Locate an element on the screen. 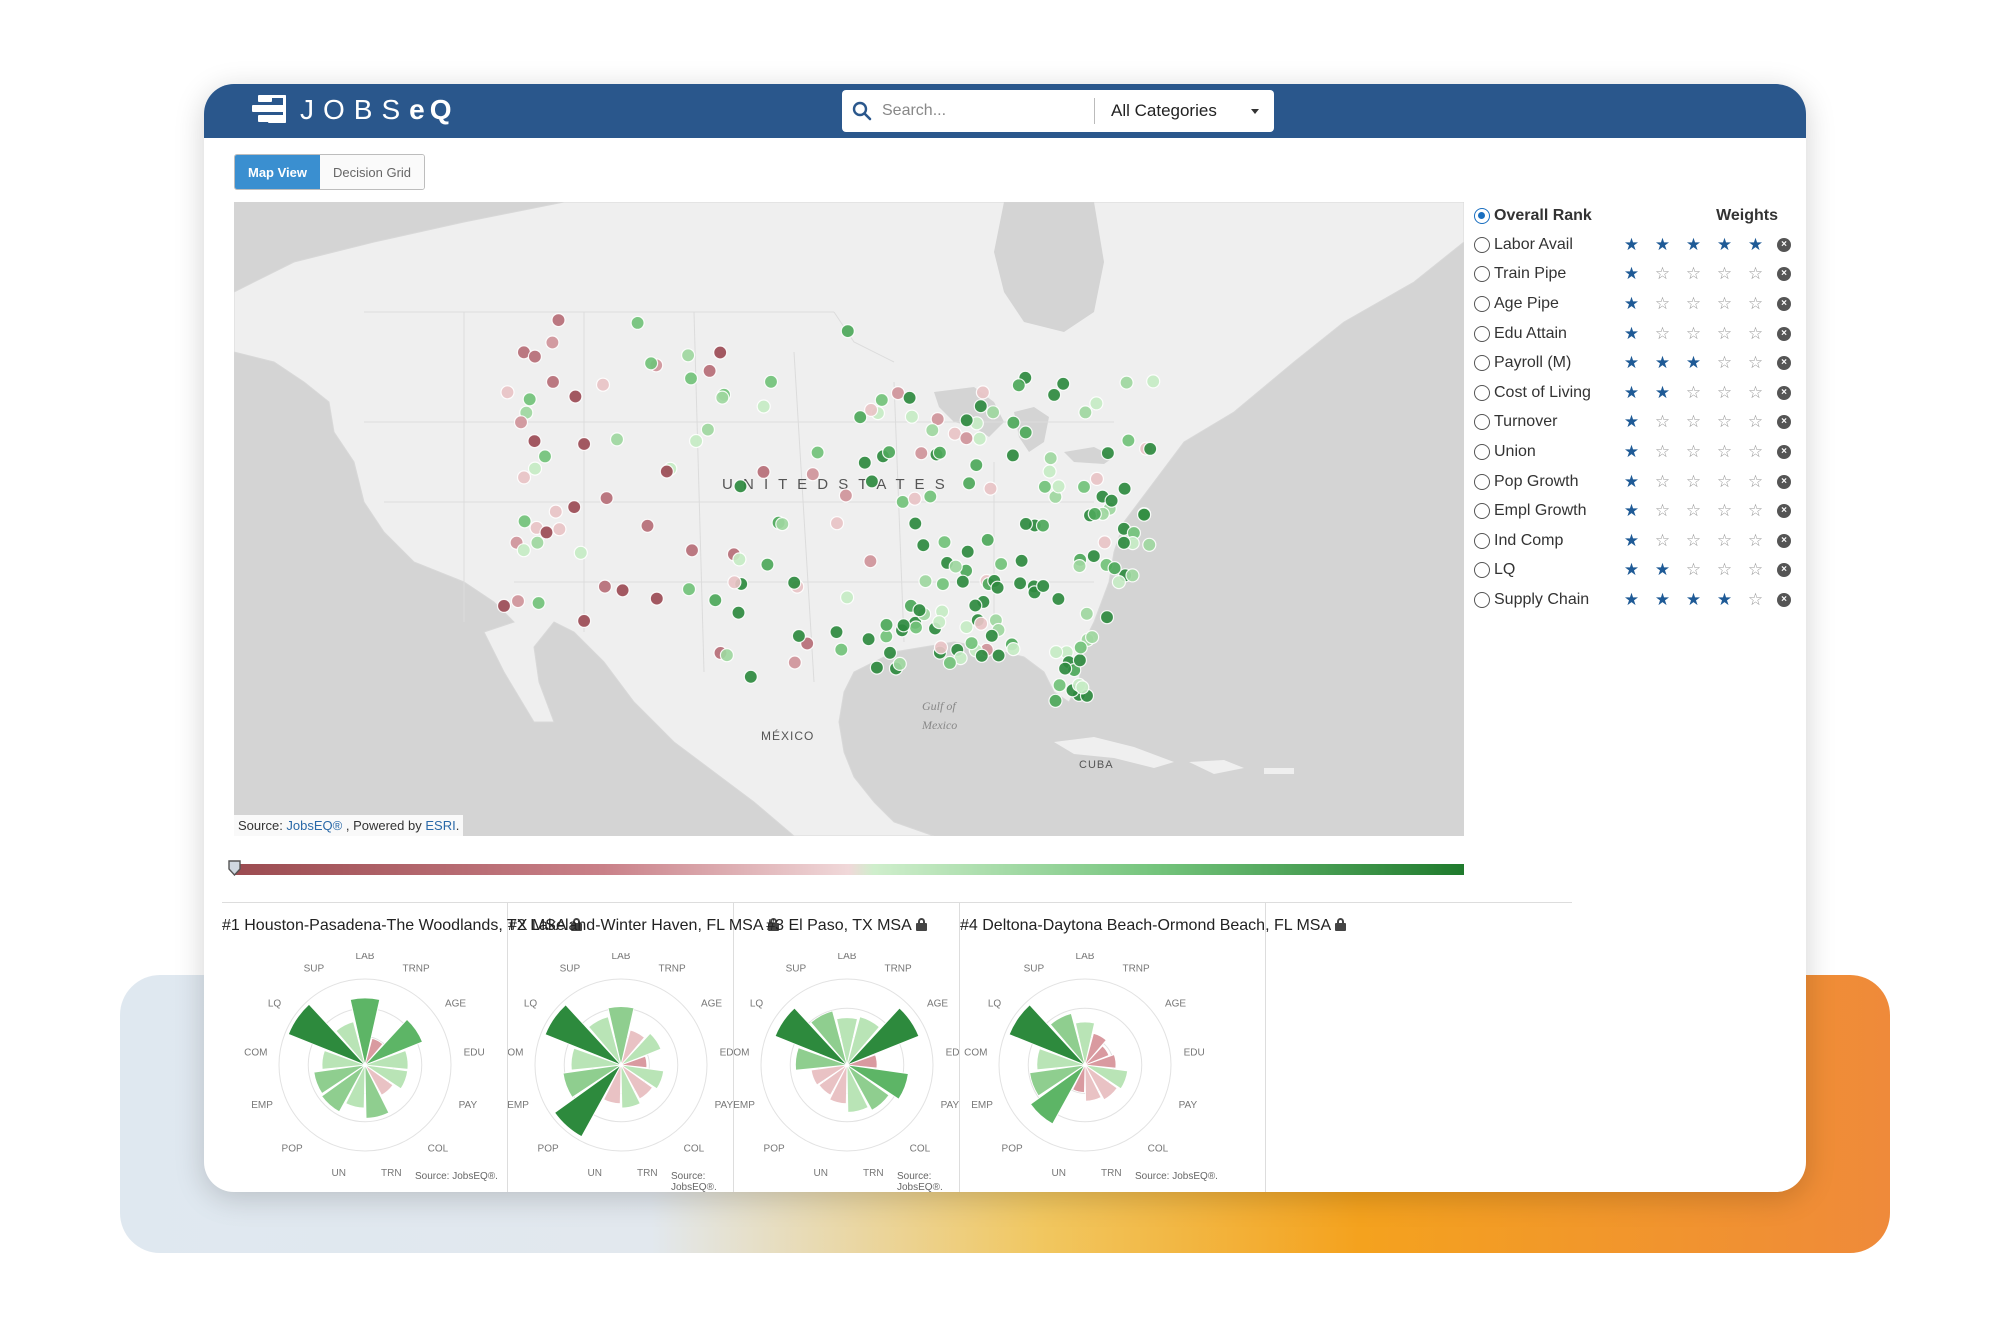 Image resolution: width=2000 pixels, height=1333 pixels. scale-slider-handle is located at coordinates (234, 868).